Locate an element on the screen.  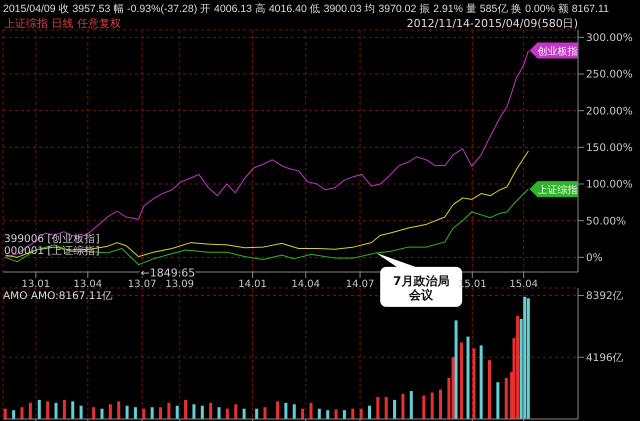
x-tick-label: 13.07 is located at coordinates (142, 284).